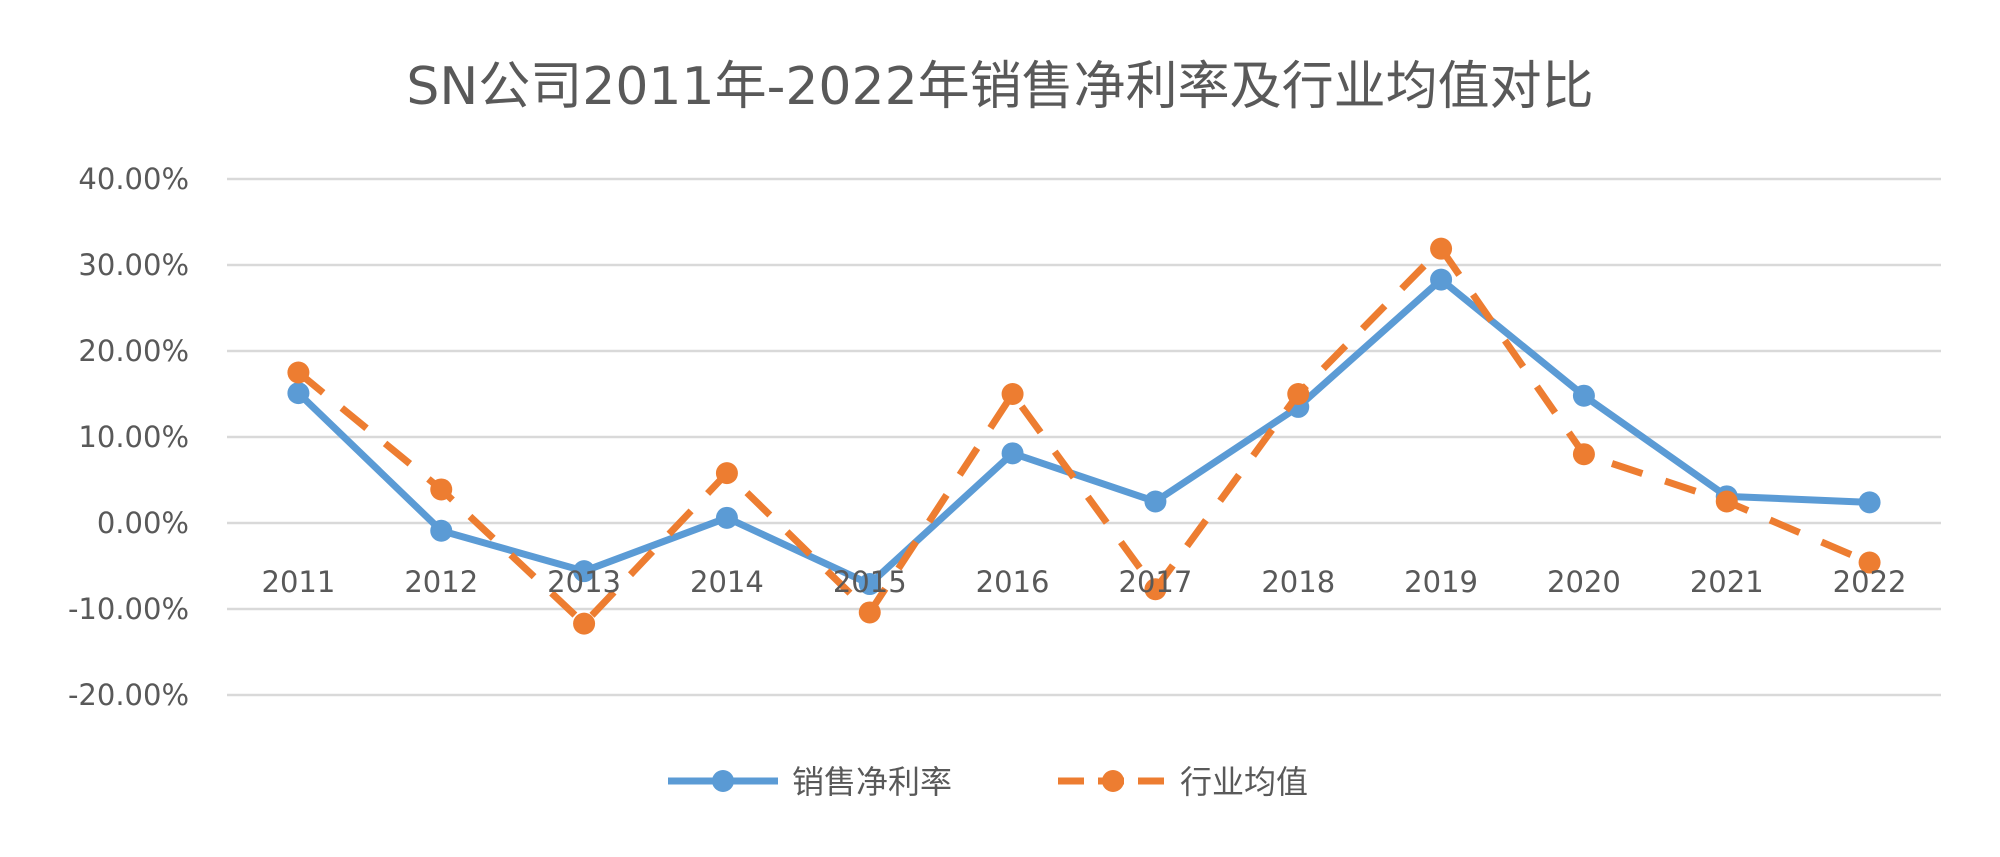 Image resolution: width=2000 pixels, height=857 pixels. I want to click on x-tick-label: 2017, so click(1156, 582).